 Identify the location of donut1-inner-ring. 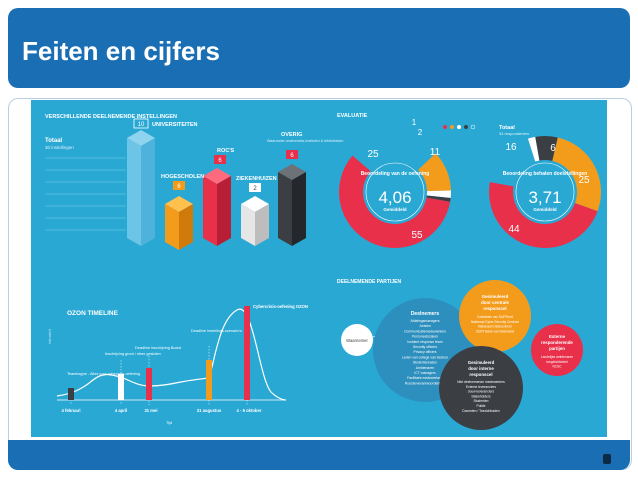
(395, 192).